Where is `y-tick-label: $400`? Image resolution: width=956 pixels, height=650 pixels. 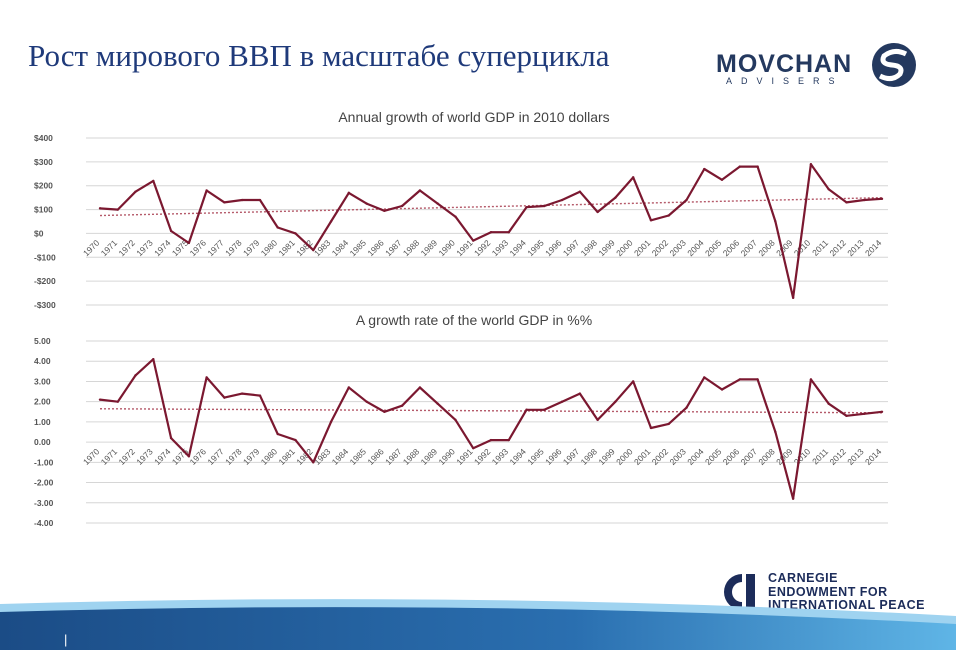
y-tick-label: $400 is located at coordinates (43, 138).